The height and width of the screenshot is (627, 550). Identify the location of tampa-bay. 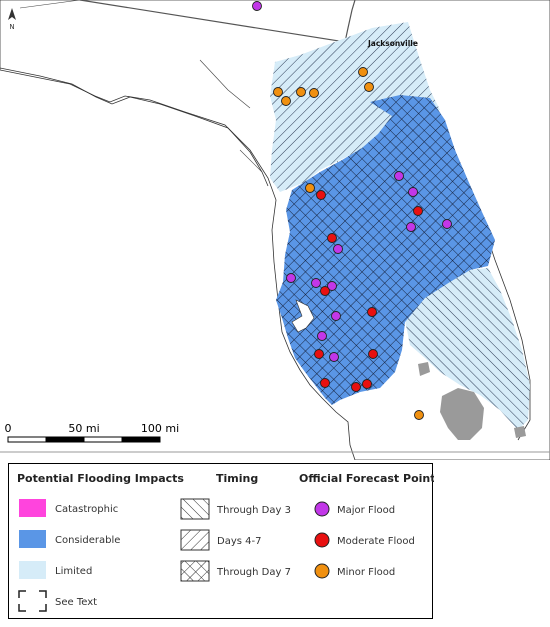
(303, 316).